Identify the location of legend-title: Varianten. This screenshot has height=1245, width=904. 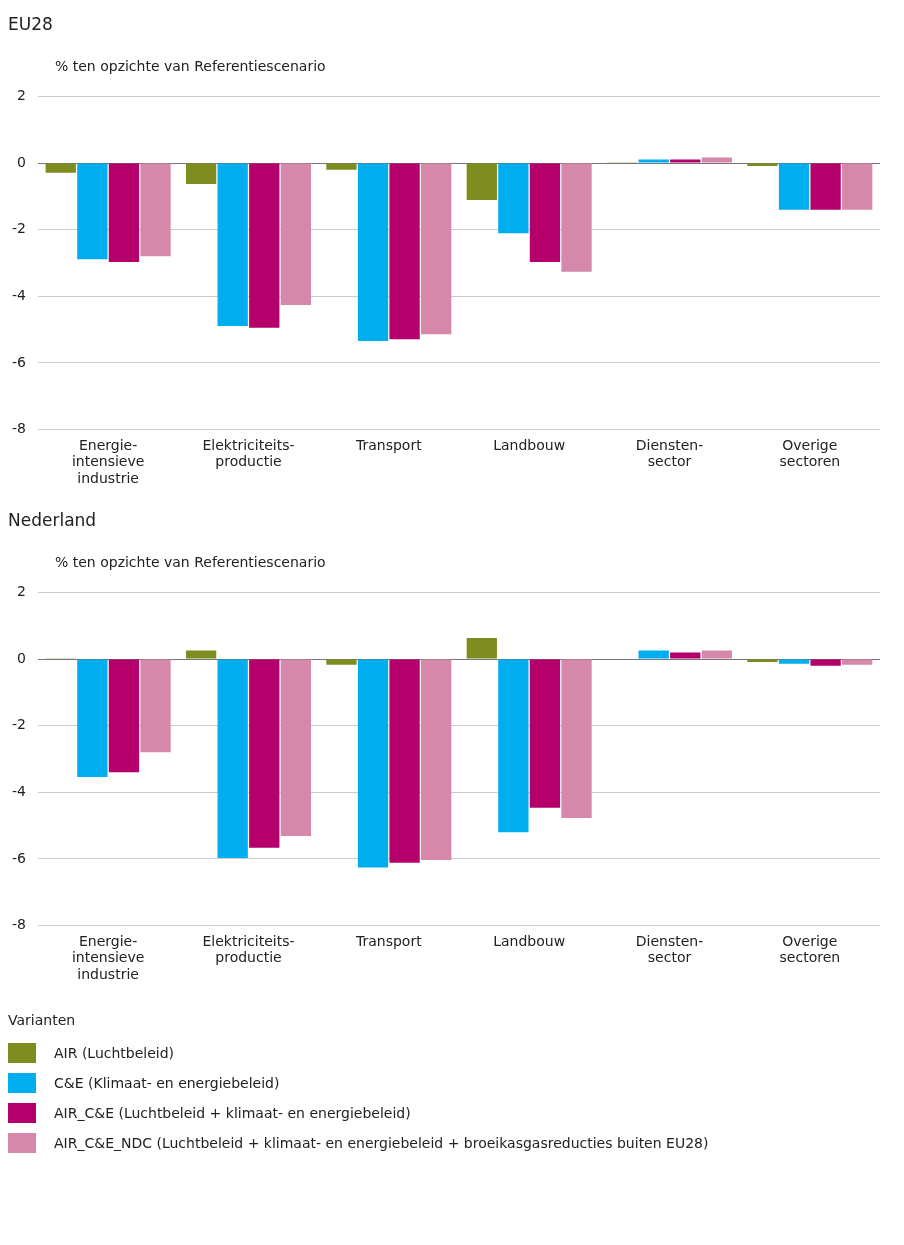
(42, 1020).